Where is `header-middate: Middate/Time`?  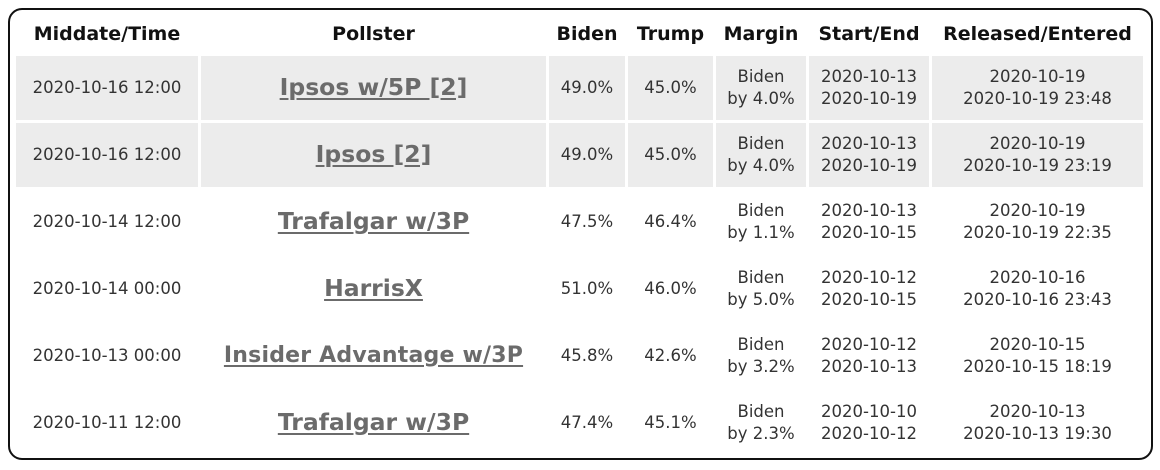 header-middate: Middate/Time is located at coordinates (107, 34).